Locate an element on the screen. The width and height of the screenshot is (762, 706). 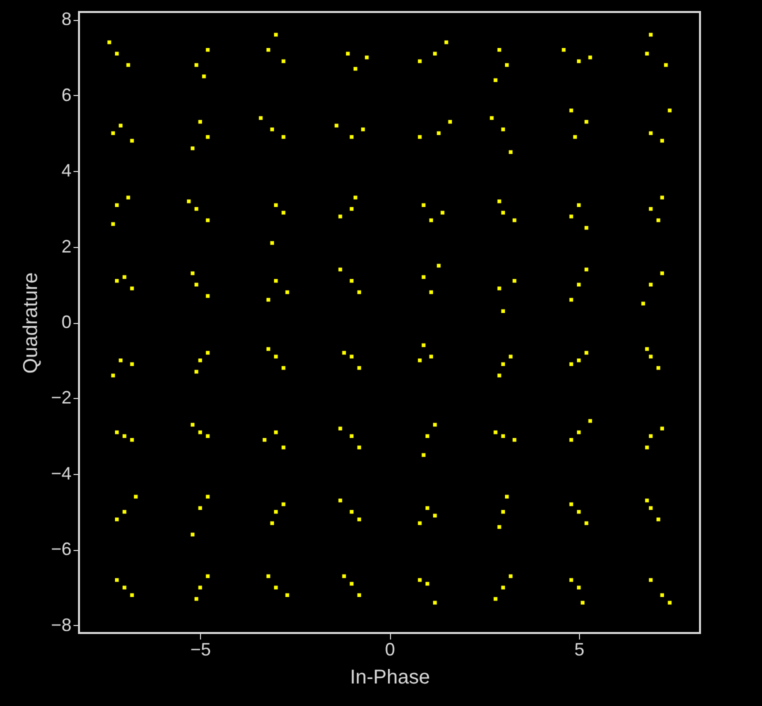
y-tick-label: −2 is located at coordinates (61, 398).